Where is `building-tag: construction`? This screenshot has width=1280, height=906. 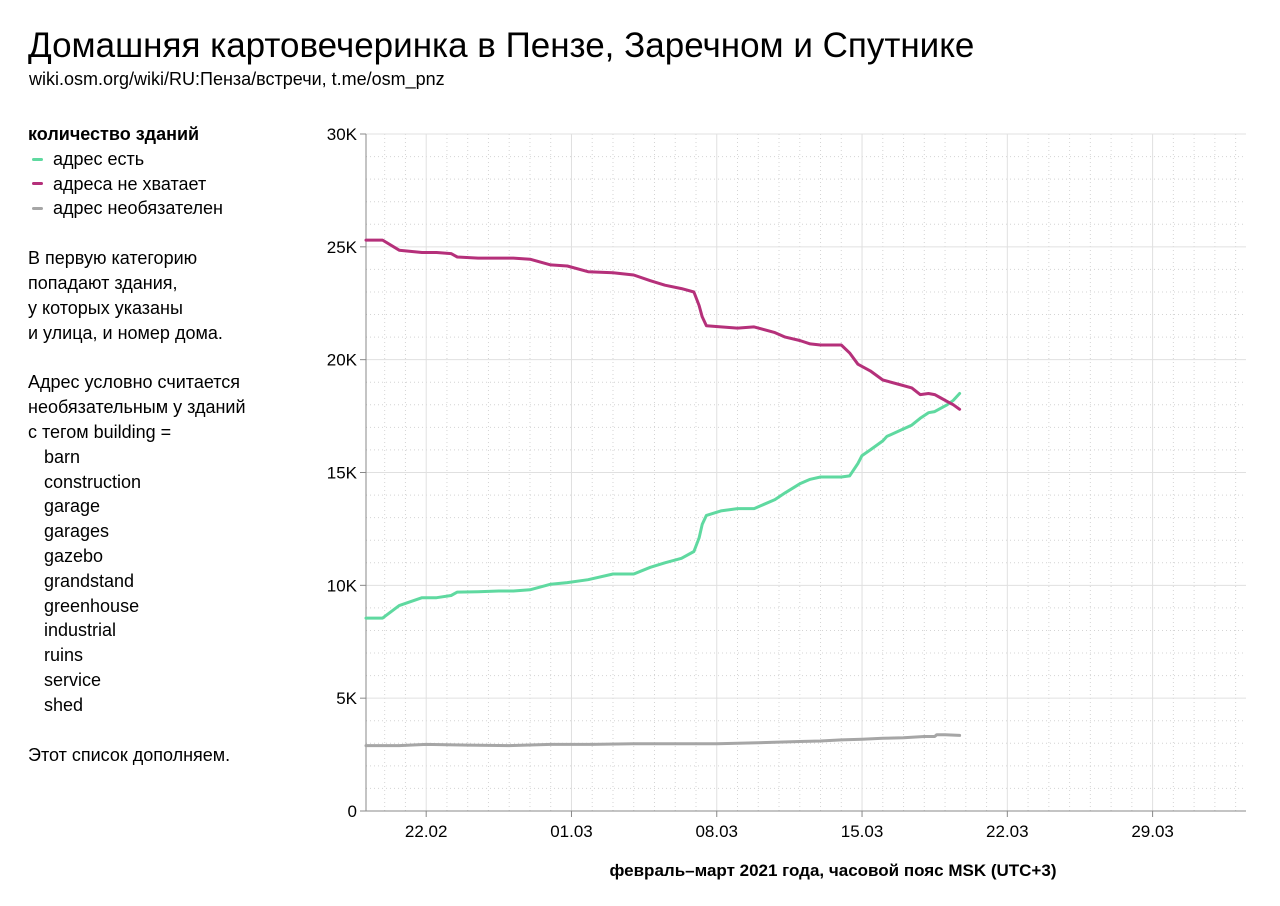
building-tag: construction is located at coordinates (93, 481).